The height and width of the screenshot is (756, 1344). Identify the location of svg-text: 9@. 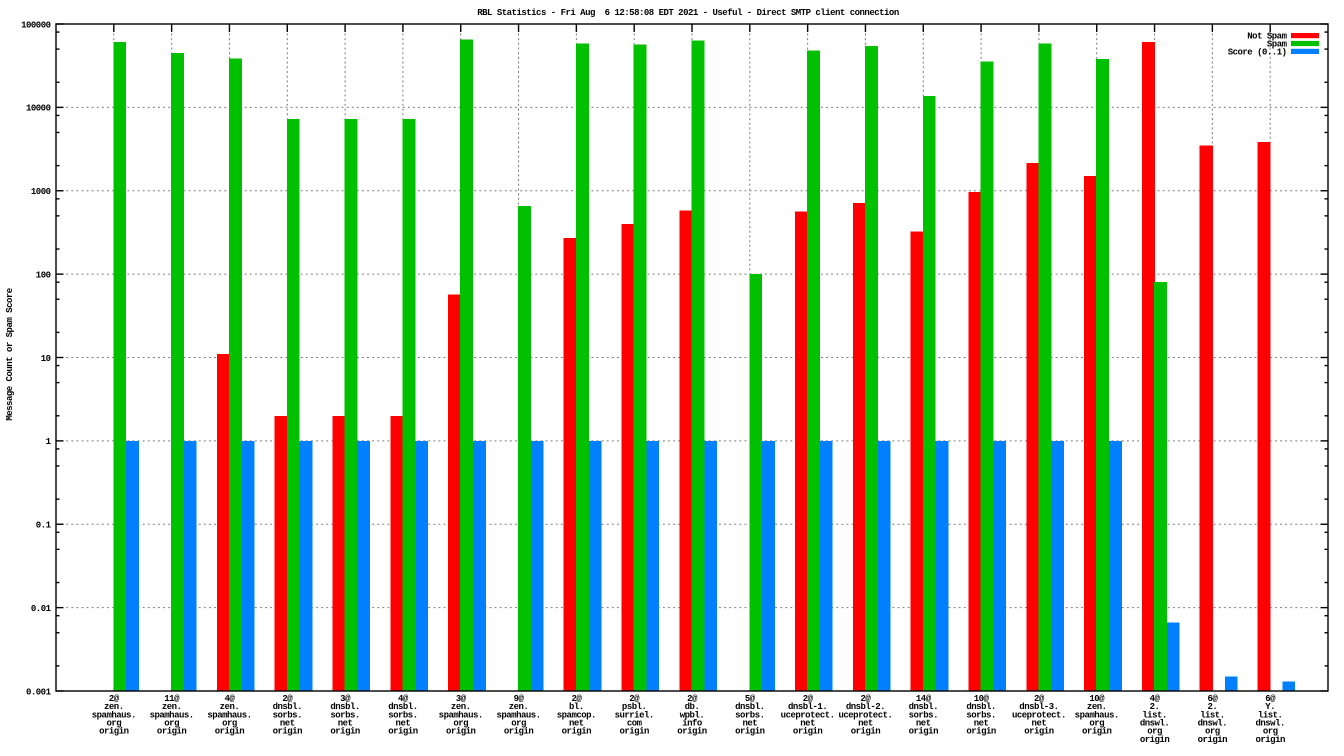
(519, 699).